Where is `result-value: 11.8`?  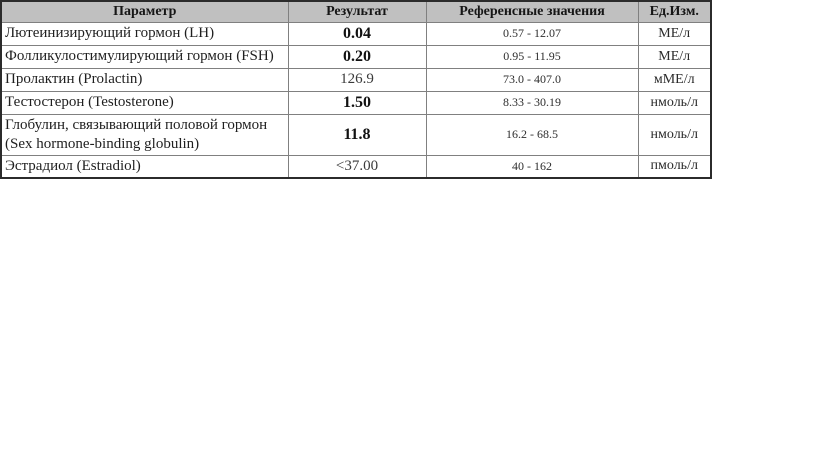
result-value: 11.8 is located at coordinates (357, 134).